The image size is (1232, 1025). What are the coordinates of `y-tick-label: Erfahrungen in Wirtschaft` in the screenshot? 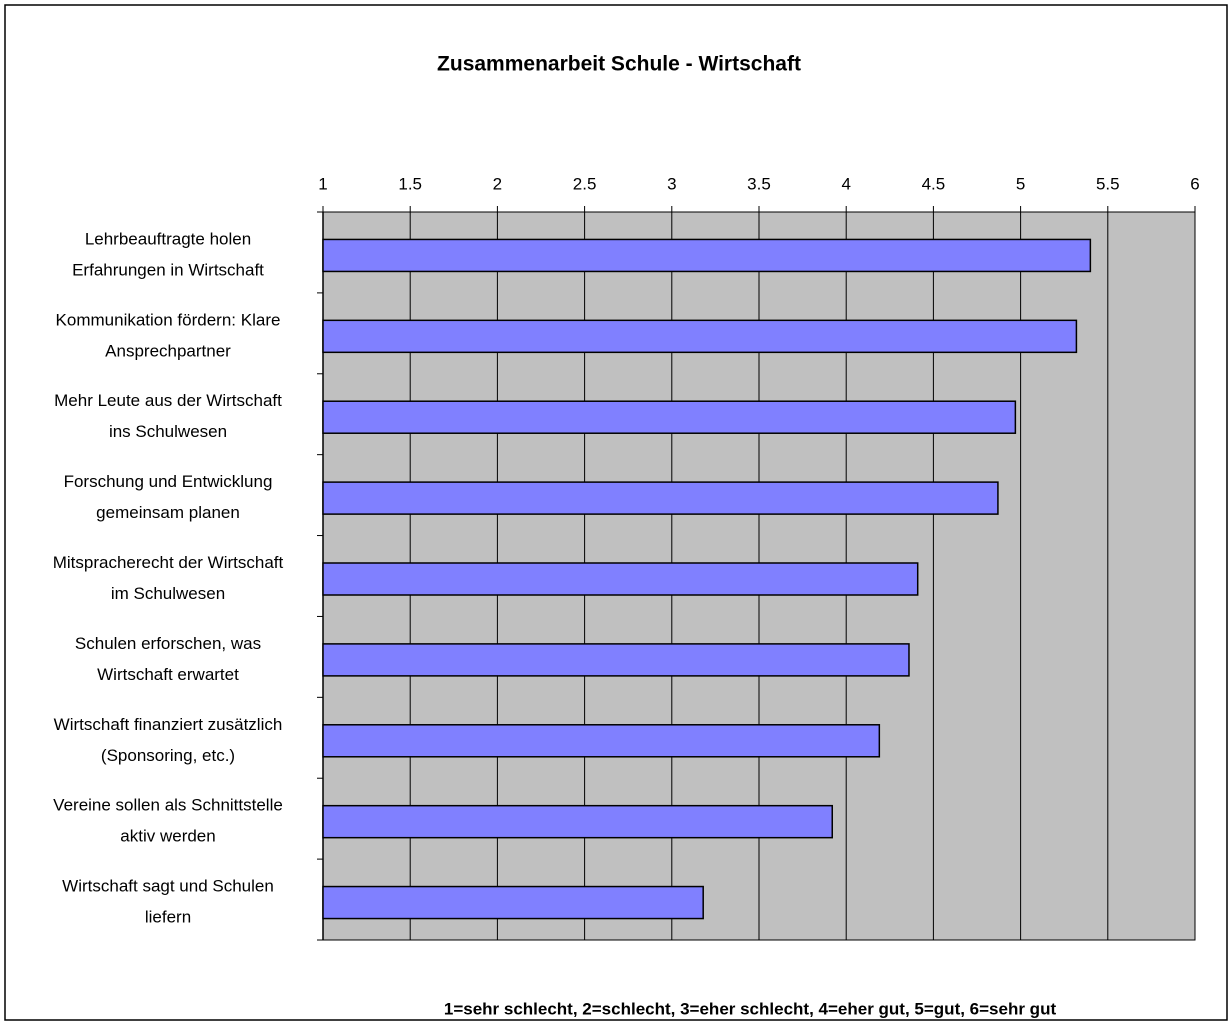 It's located at (168, 269).